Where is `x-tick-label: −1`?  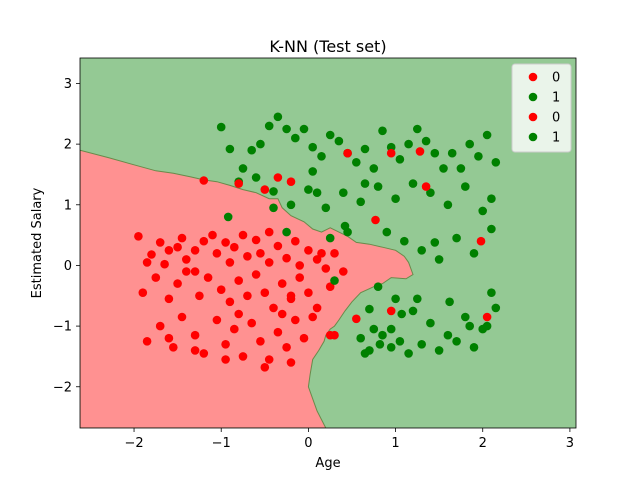 x-tick-label: −1 is located at coordinates (221, 443).